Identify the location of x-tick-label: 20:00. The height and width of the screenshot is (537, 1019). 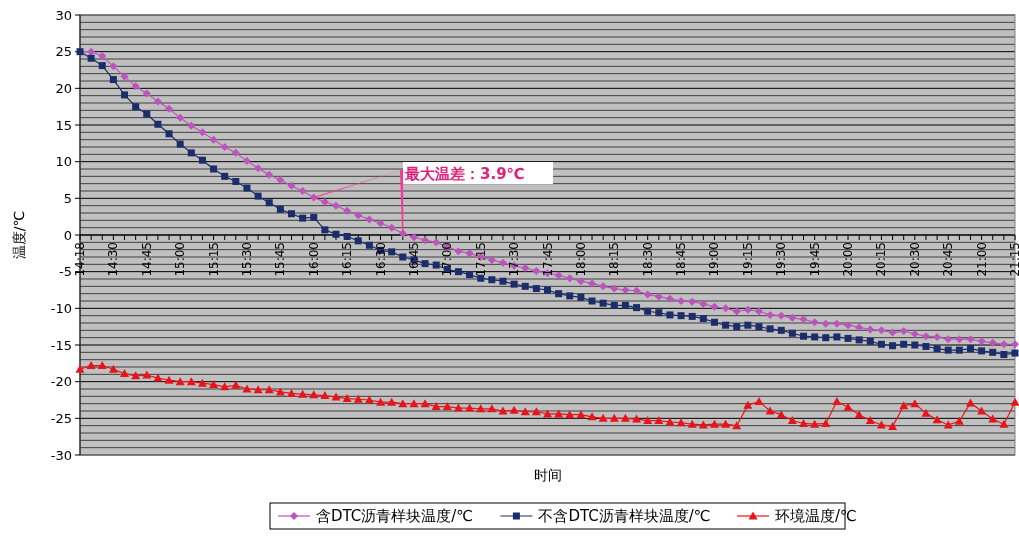
(848, 259).